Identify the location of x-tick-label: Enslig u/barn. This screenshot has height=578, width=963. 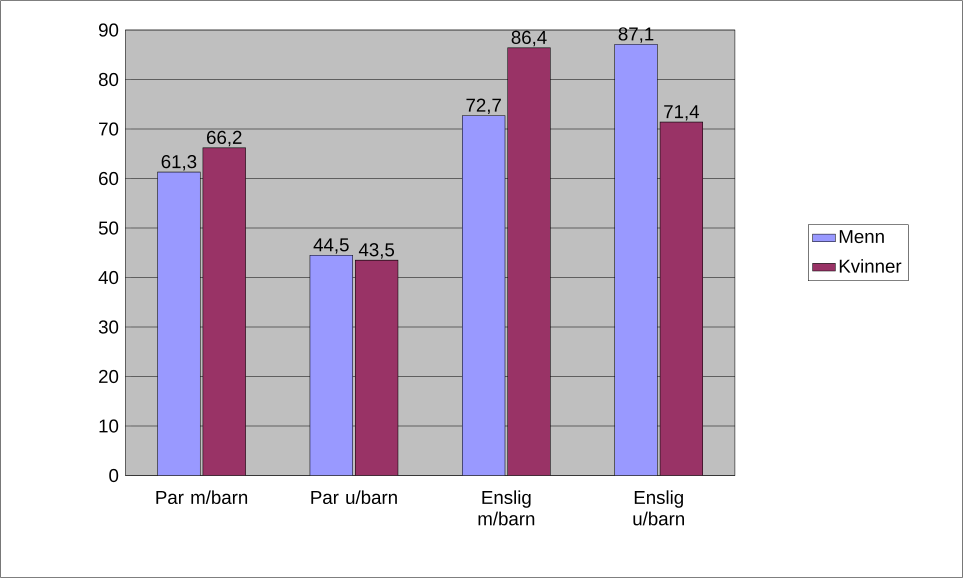
(658, 508).